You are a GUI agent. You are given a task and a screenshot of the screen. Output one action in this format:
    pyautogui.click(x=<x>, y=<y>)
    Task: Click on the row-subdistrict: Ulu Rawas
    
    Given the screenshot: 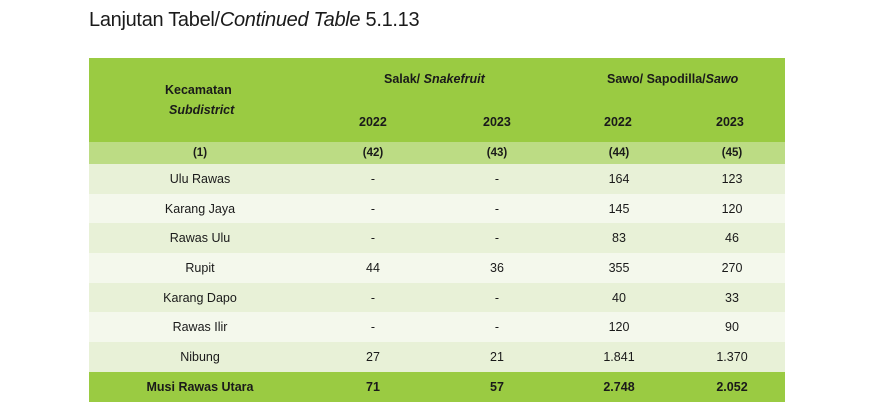 What is the action you would take?
    pyautogui.click(x=200, y=179)
    